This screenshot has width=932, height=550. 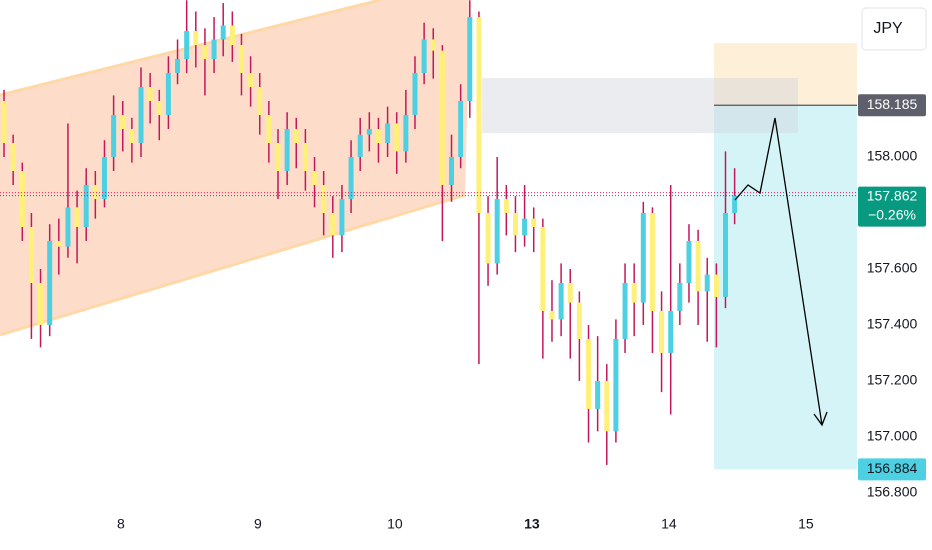 What do you see at coordinates (669, 524) in the screenshot?
I see `x-tick-label: 14` at bounding box center [669, 524].